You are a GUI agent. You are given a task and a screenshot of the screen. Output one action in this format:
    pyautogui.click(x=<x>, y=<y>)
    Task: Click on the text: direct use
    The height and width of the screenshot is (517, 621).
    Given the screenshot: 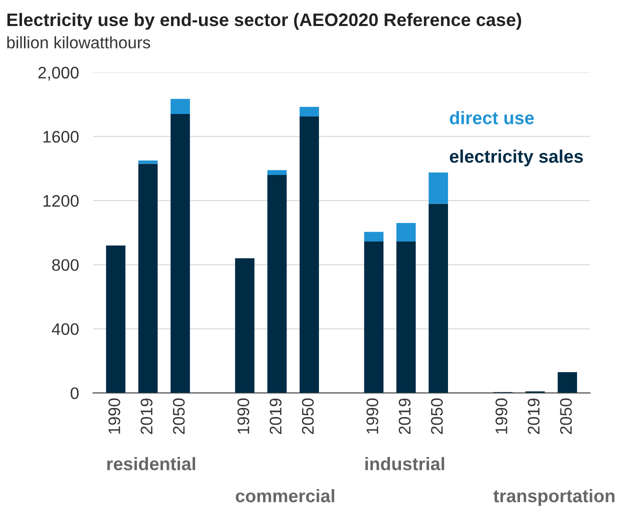 What is the action you would take?
    pyautogui.click(x=492, y=117)
    